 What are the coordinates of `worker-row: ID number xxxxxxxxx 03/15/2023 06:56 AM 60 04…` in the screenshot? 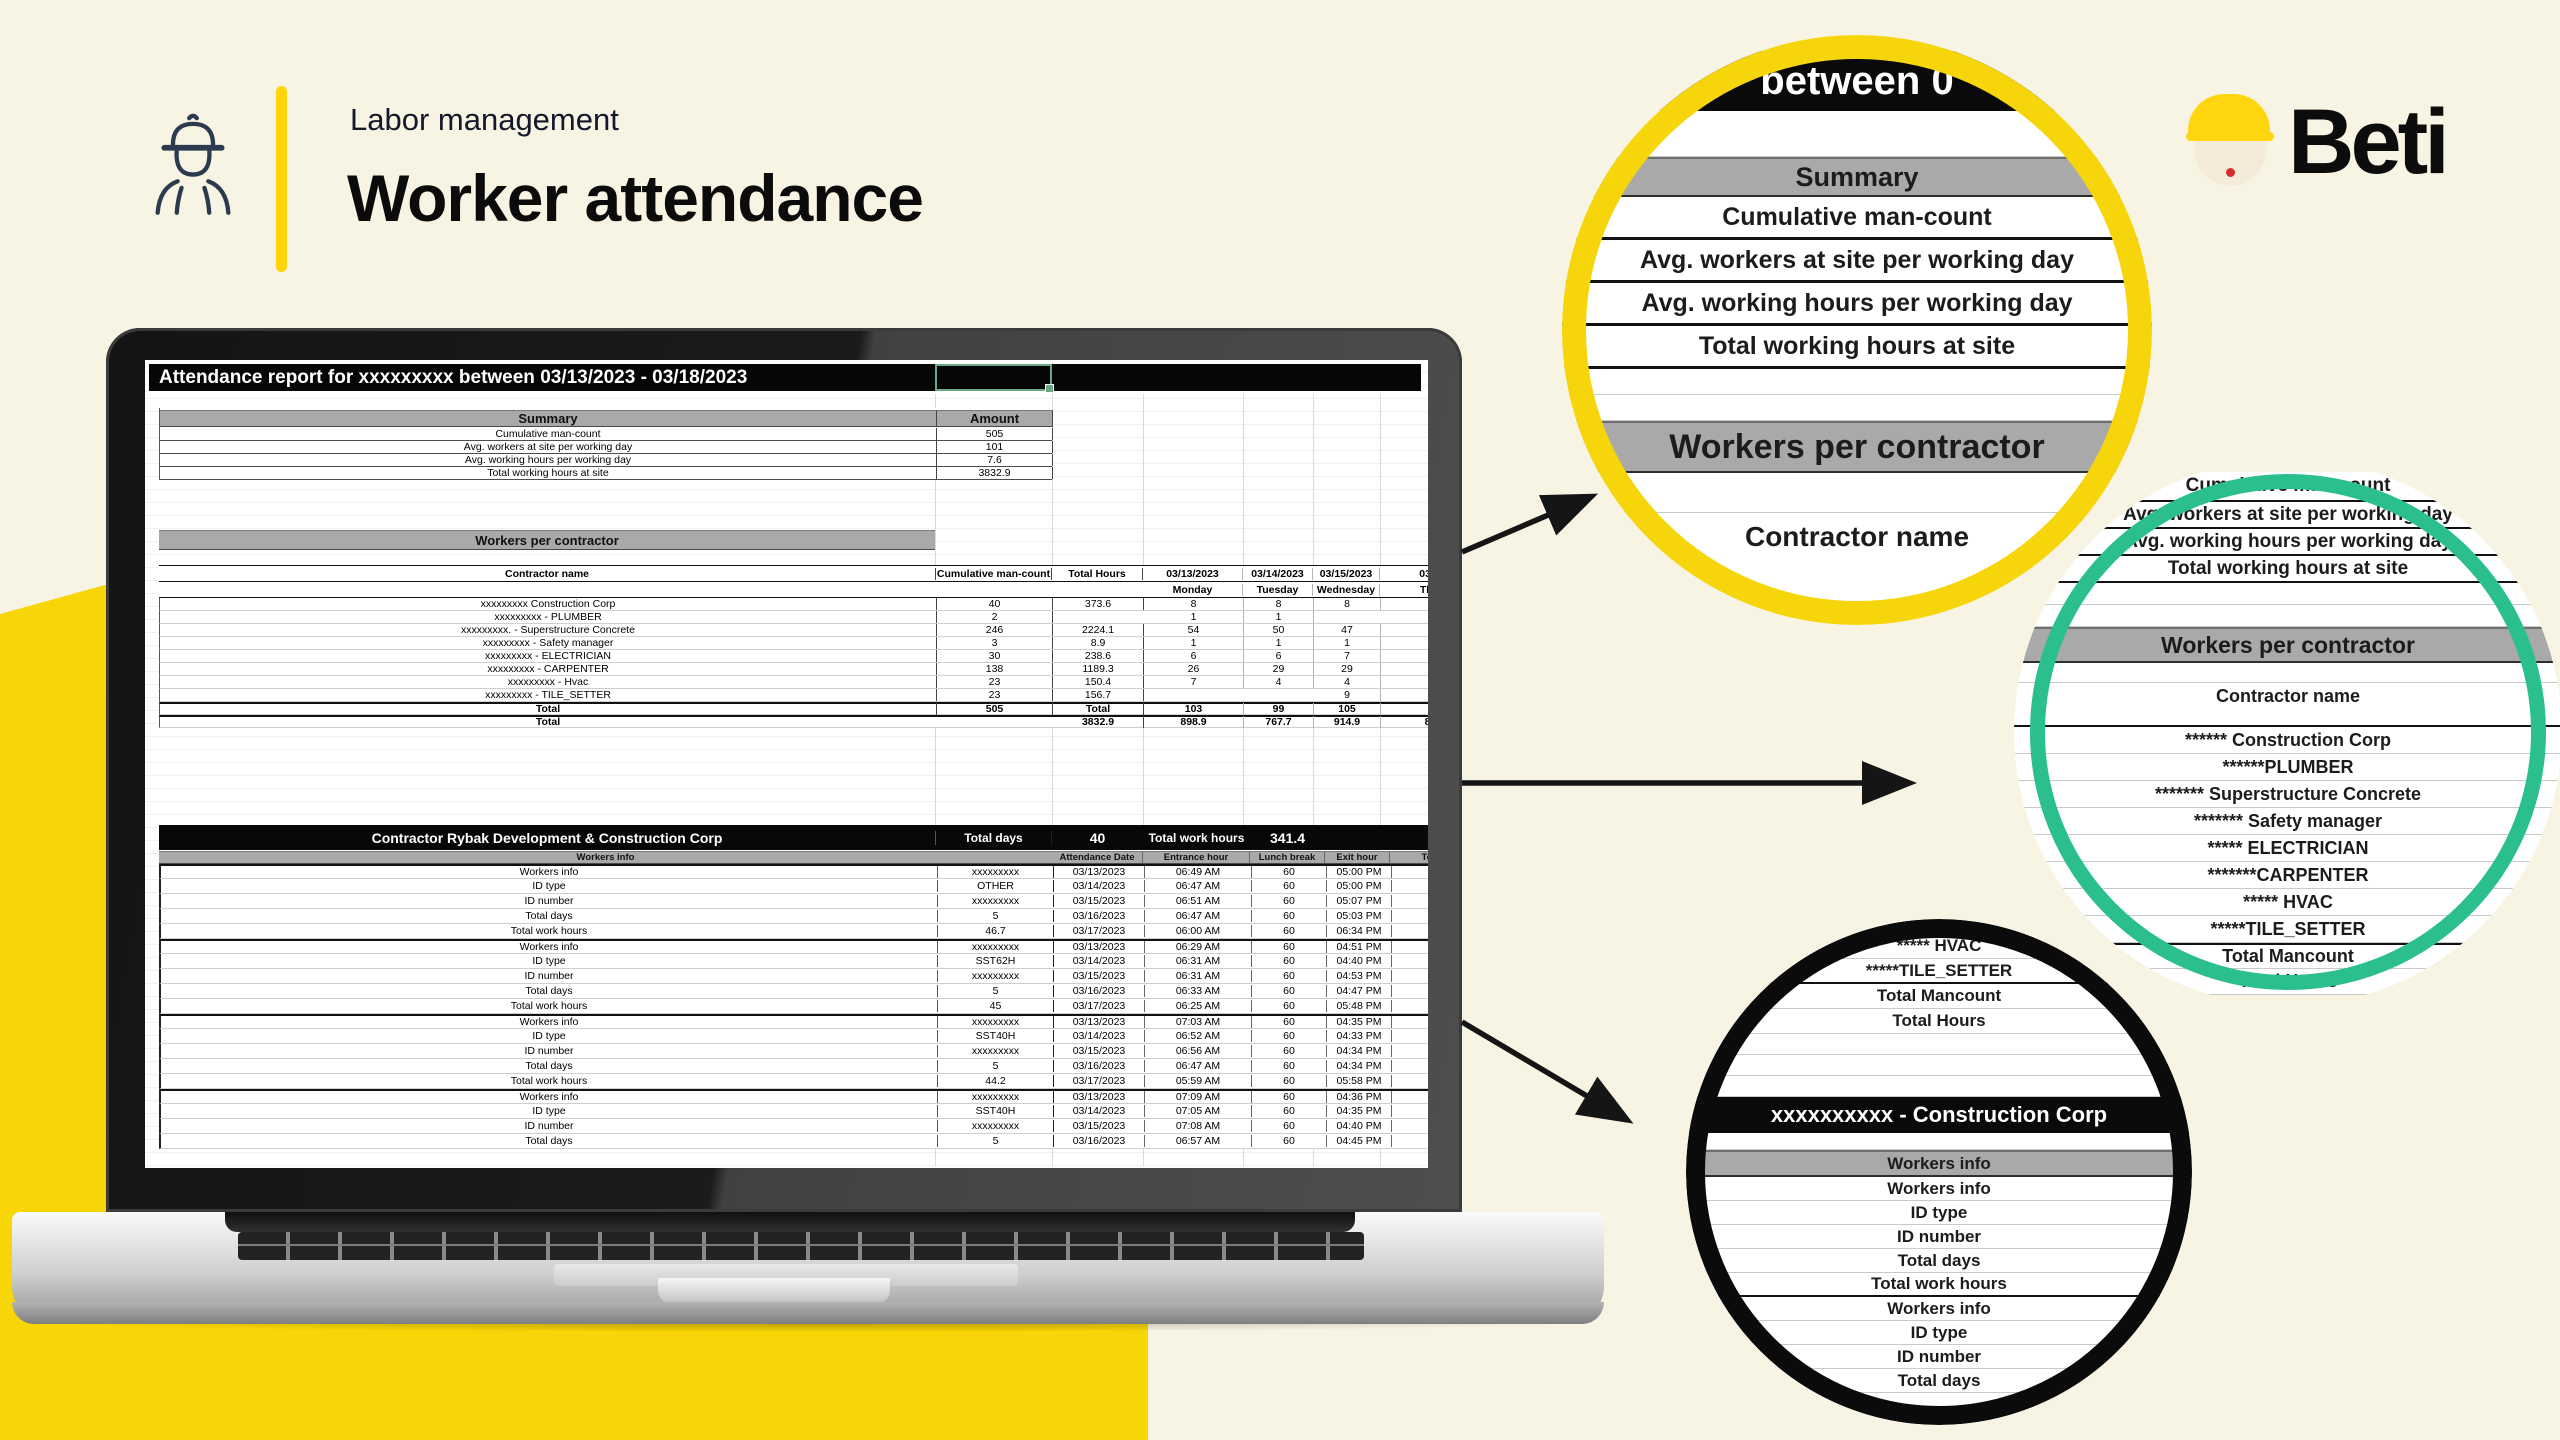 It's located at (793, 1051).